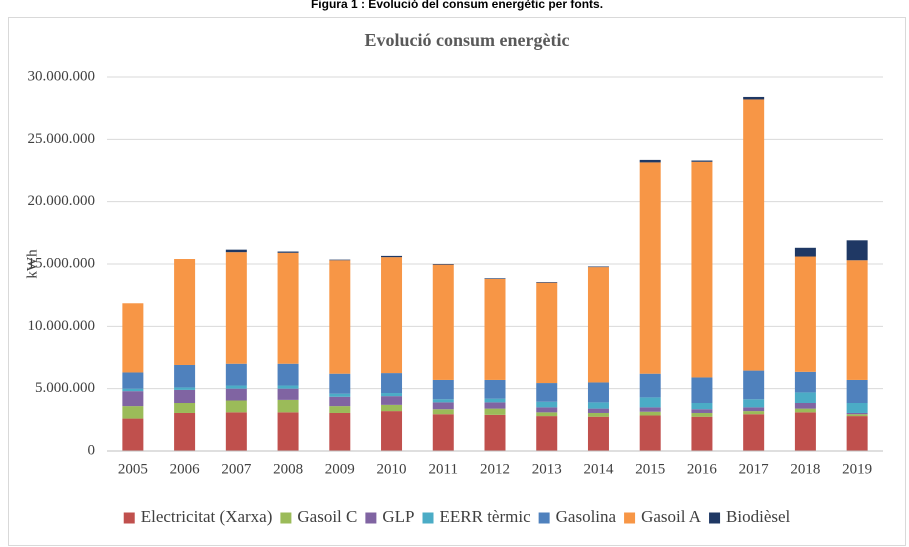 Image resolution: width=909 pixels, height=547 pixels. What do you see at coordinates (392, 469) in the screenshot?
I see `x-tick-label: 2010` at bounding box center [392, 469].